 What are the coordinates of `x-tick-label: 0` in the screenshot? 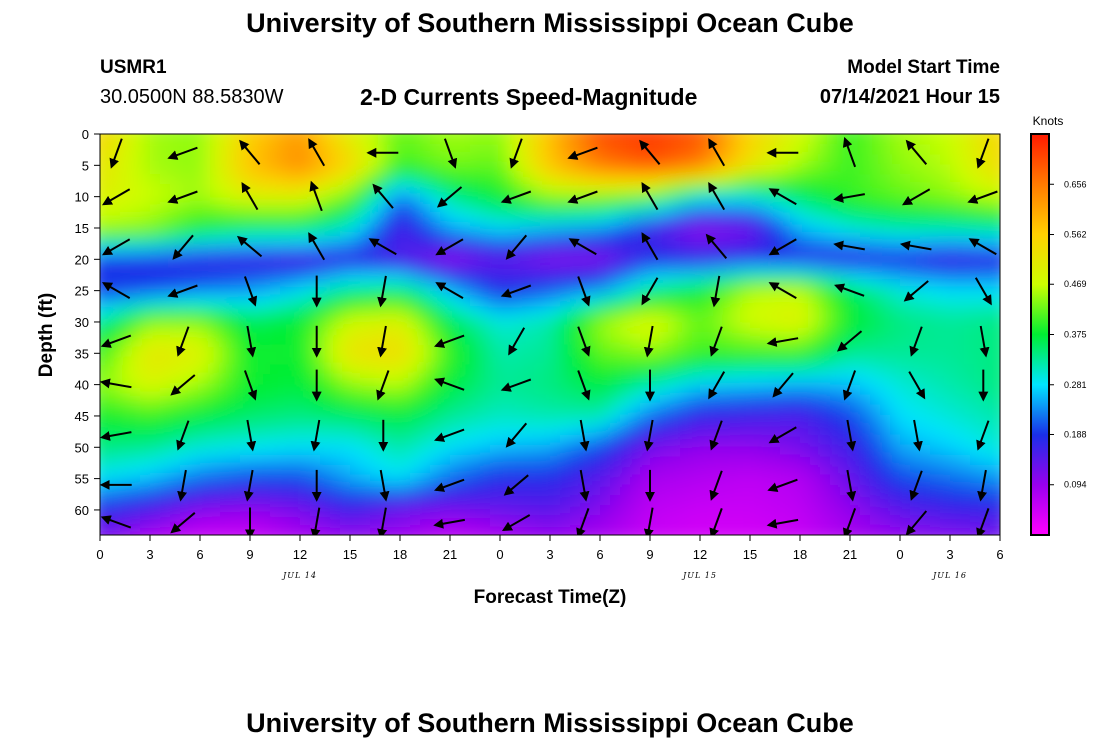 It's located at (499, 554).